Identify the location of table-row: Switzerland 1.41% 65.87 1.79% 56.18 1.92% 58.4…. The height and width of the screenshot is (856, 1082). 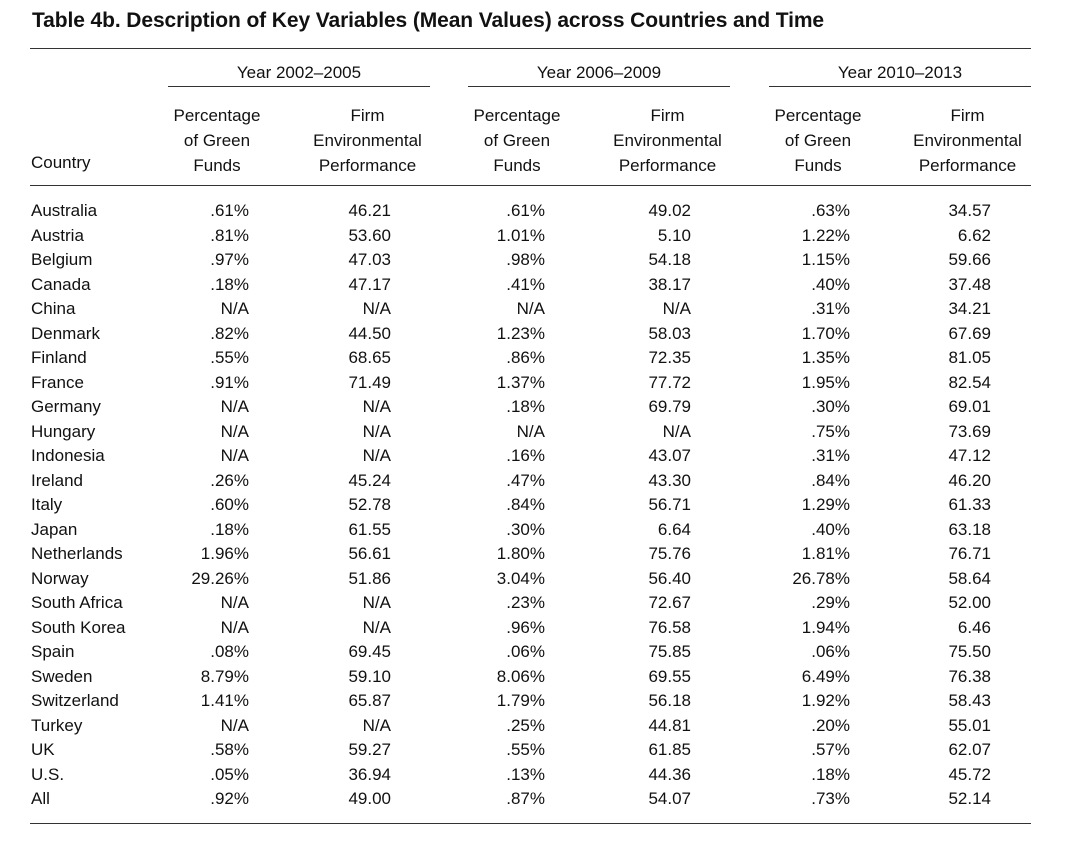
(541, 701).